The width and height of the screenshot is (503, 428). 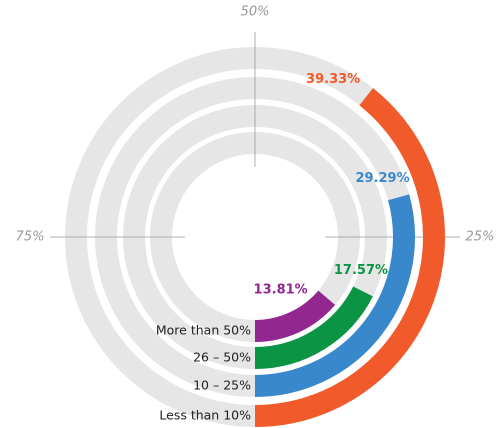 I want to click on tick-label: 75%, so click(x=30, y=237).